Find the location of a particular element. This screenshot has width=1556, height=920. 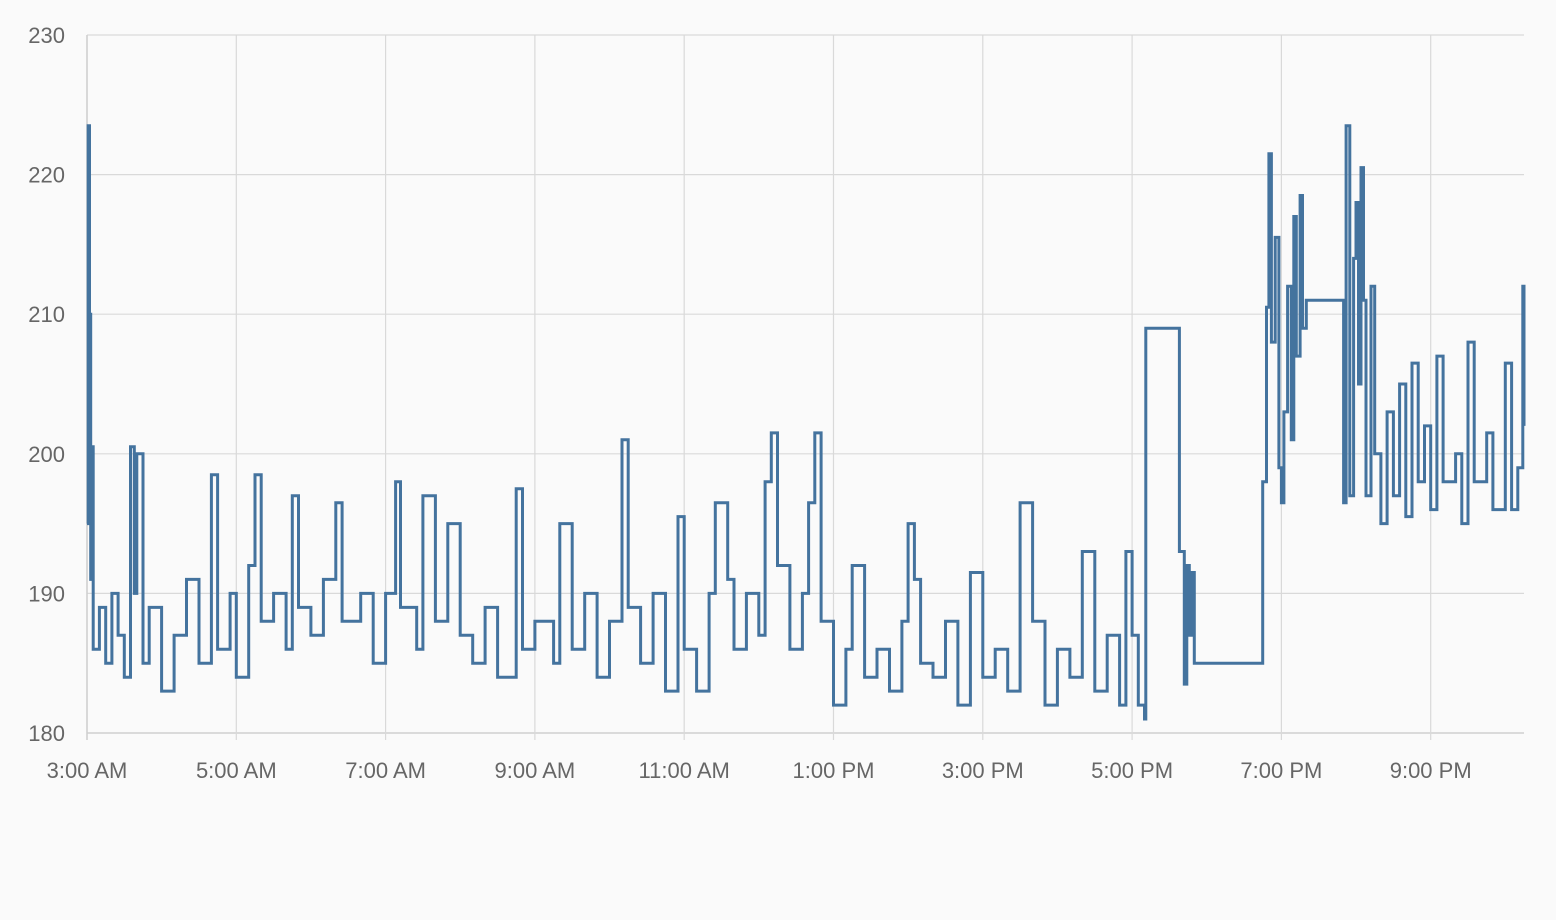

x-tick-label: 5:00 AM is located at coordinates (236, 770).